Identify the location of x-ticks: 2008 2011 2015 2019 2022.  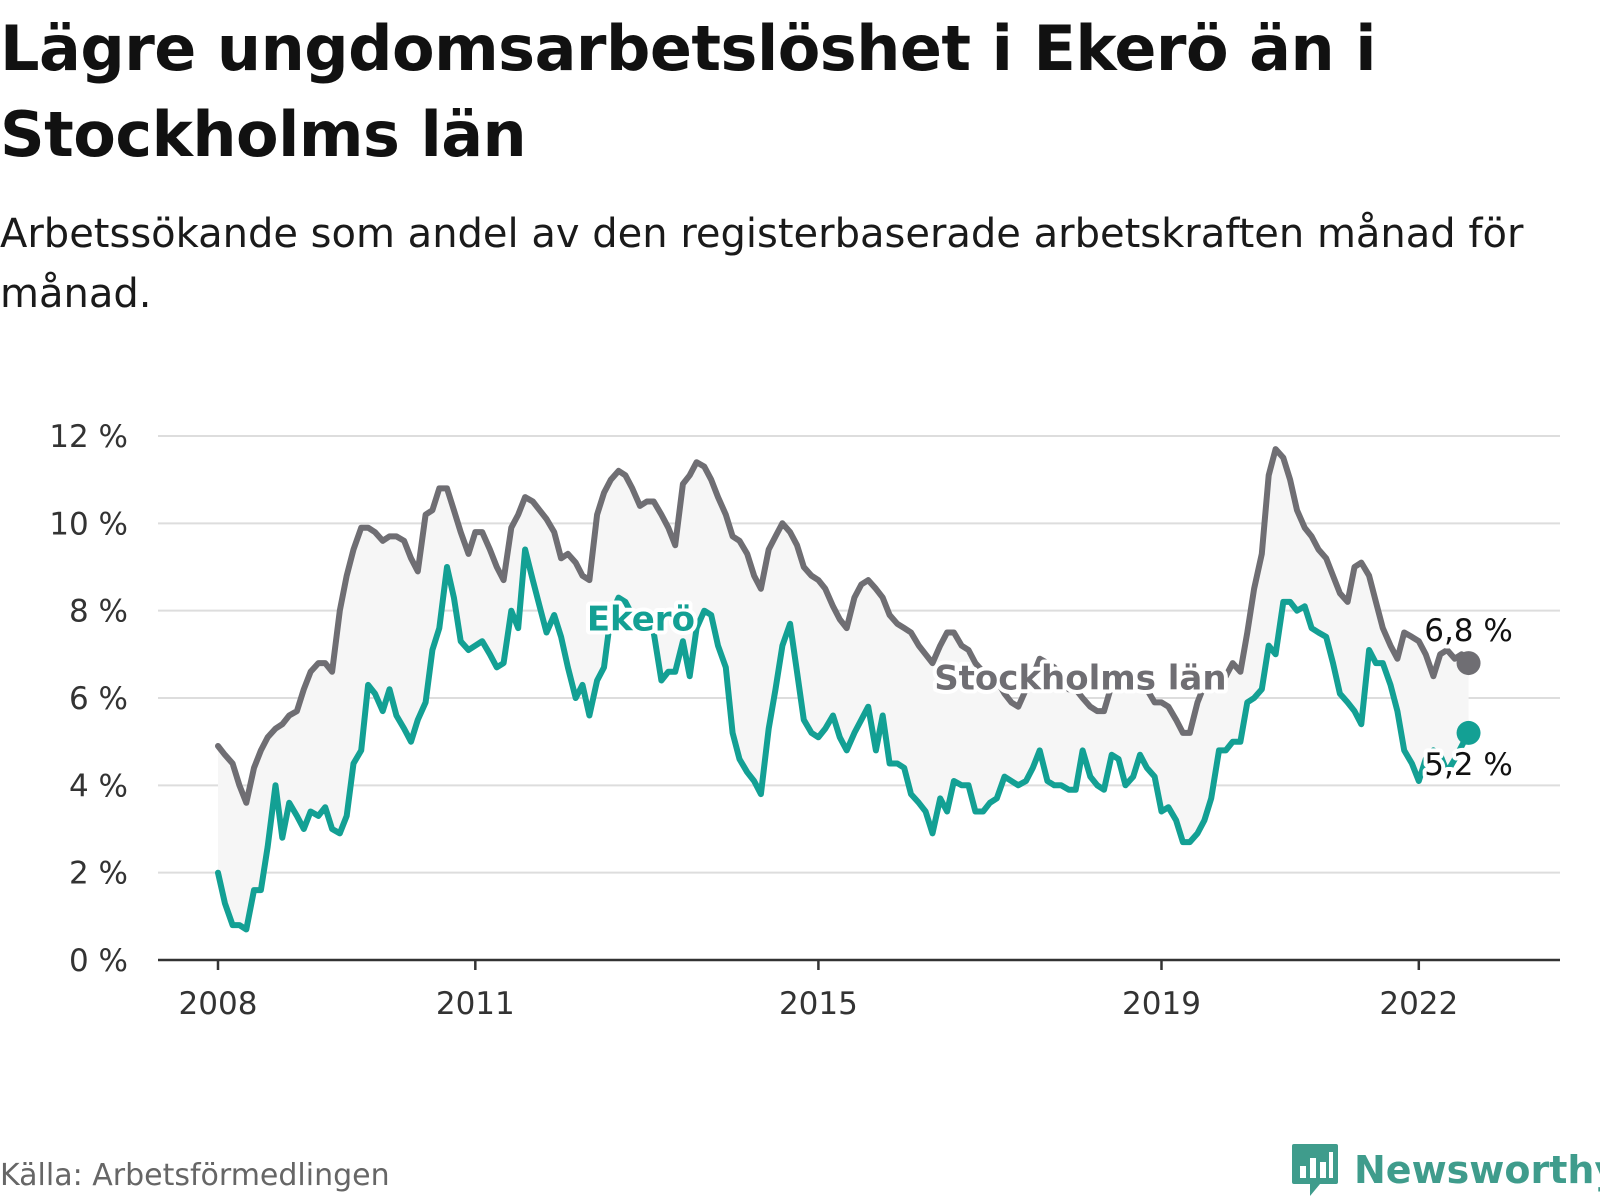
(818, 991).